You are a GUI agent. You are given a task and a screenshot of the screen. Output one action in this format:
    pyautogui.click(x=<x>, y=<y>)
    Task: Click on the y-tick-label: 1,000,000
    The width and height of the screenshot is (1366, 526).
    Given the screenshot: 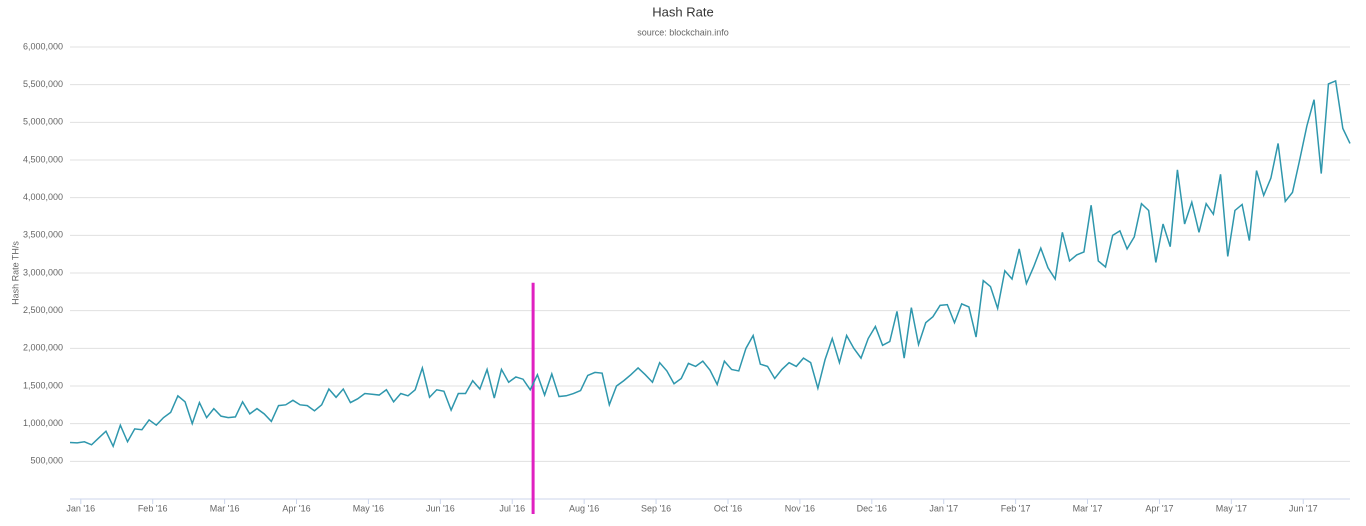 What is the action you would take?
    pyautogui.click(x=43, y=423)
    